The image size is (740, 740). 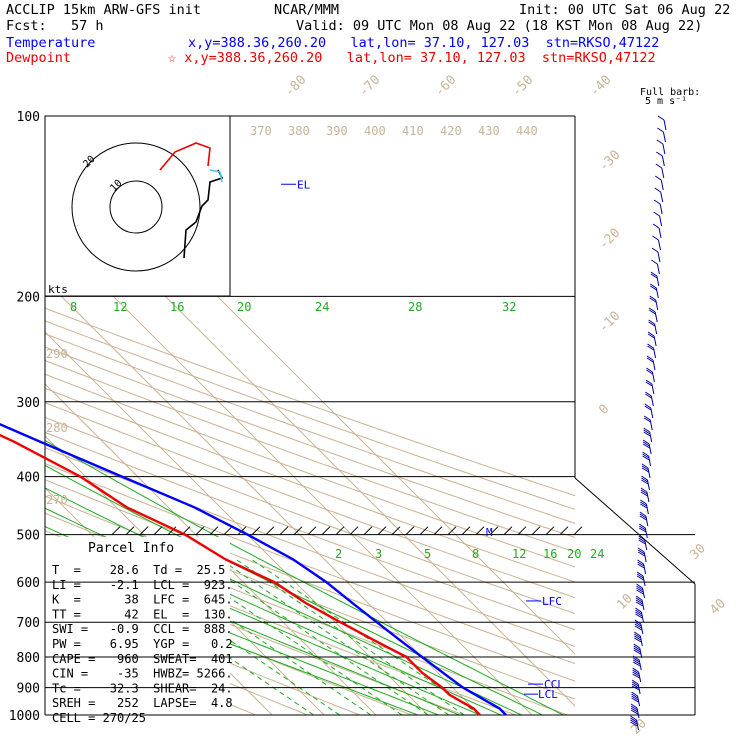 What do you see at coordinates (55, 26) in the screenshot?
I see `forecast-hour: Fcst: 57 h` at bounding box center [55, 26].